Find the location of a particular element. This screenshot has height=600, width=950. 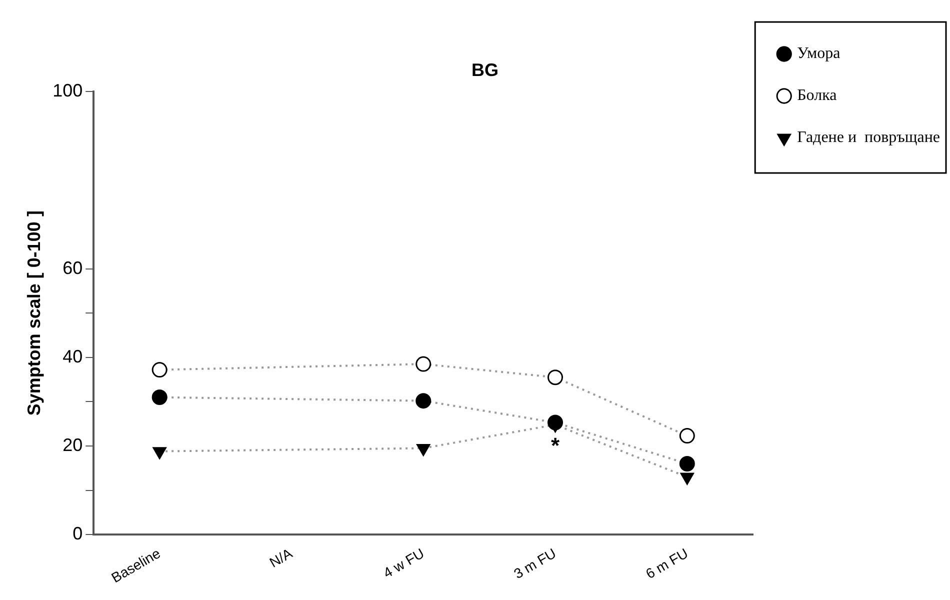

y-tick-label: 100 is located at coordinates (67, 90).